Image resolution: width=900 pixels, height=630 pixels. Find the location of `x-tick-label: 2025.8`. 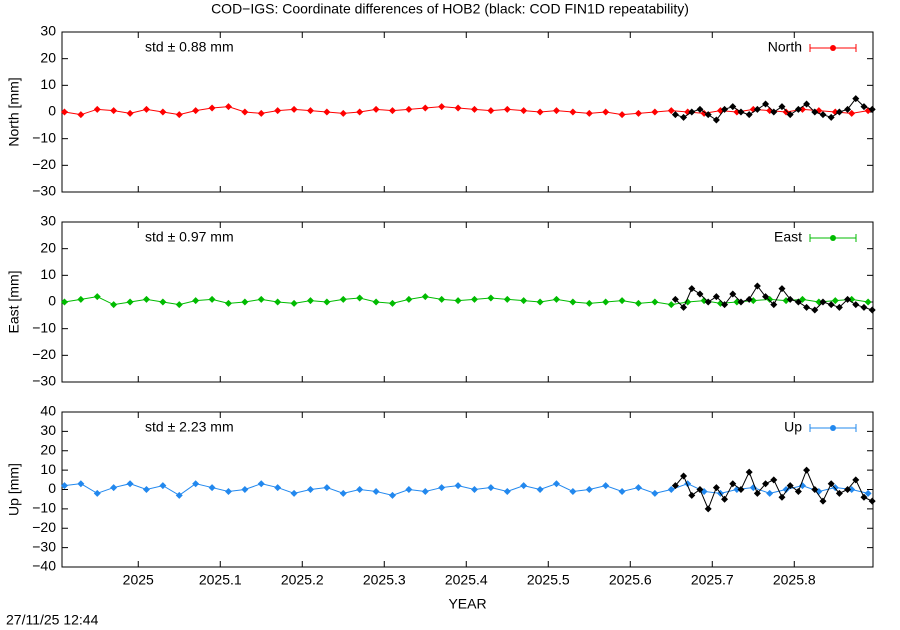

x-tick-label: 2025.8 is located at coordinates (794, 580).